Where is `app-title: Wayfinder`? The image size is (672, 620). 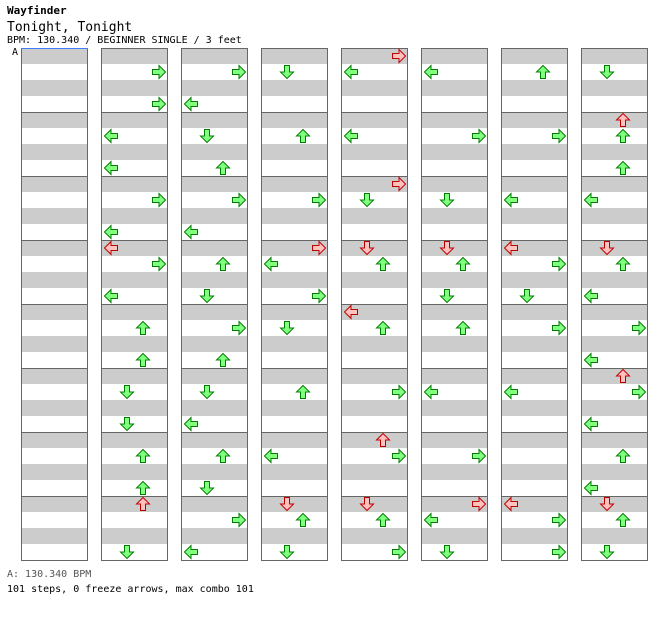
app-title: Wayfinder is located at coordinates (37, 10).